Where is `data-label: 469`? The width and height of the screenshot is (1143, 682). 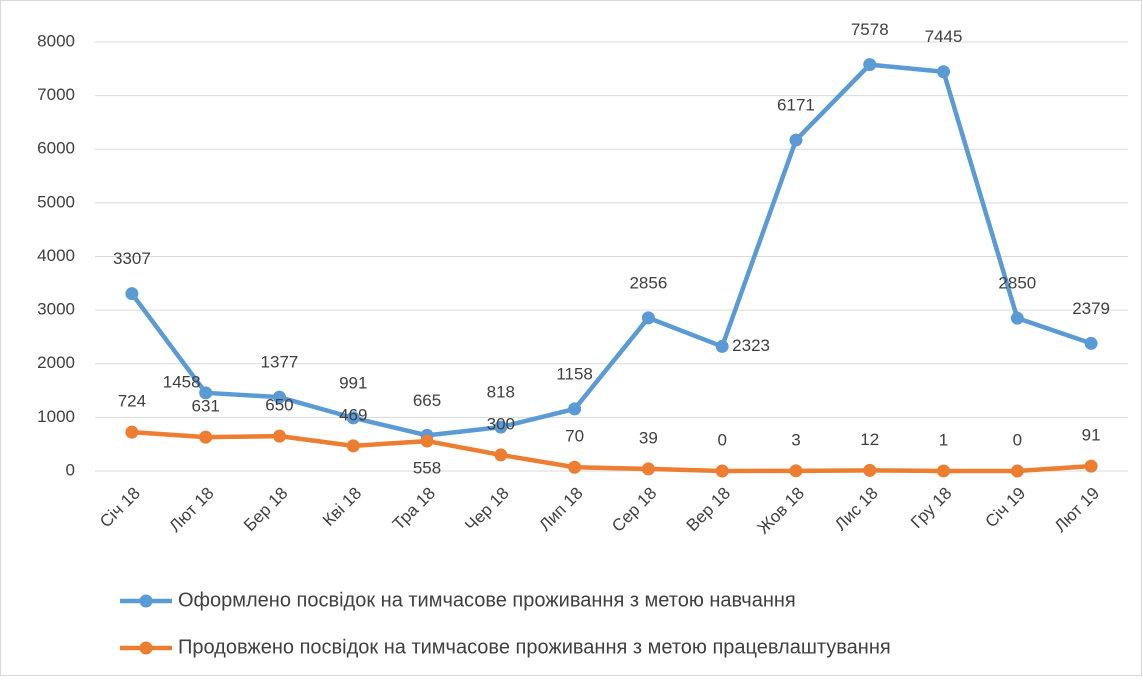 data-label: 469 is located at coordinates (353, 414).